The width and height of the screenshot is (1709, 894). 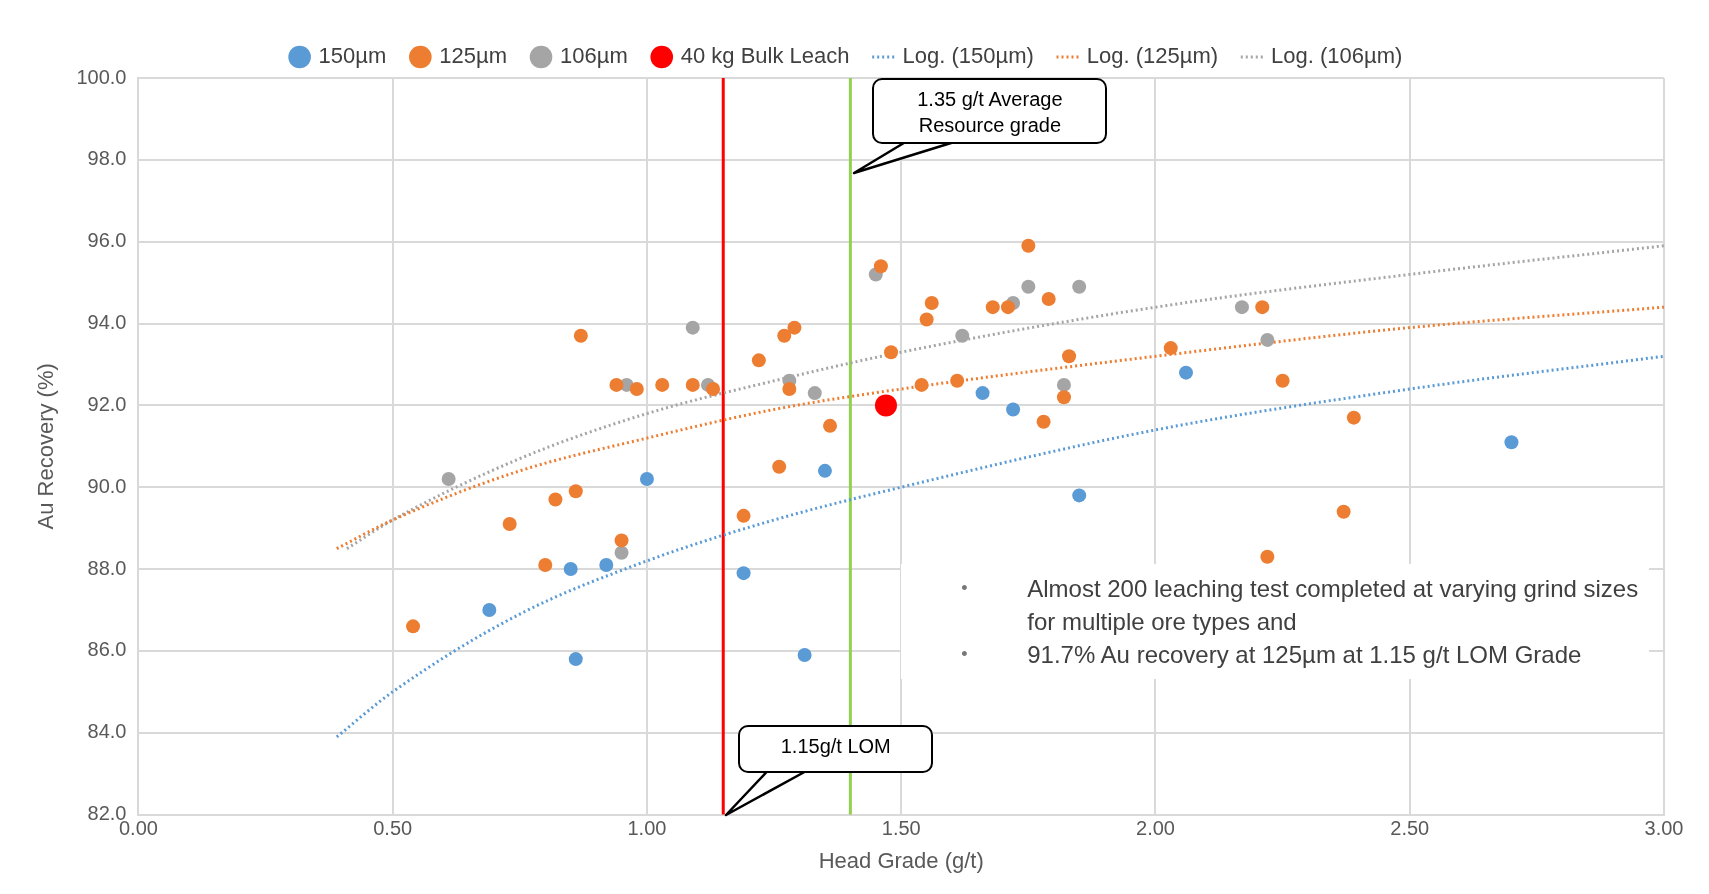 I want to click on x-tick-label: 1.50, so click(x=901, y=828).